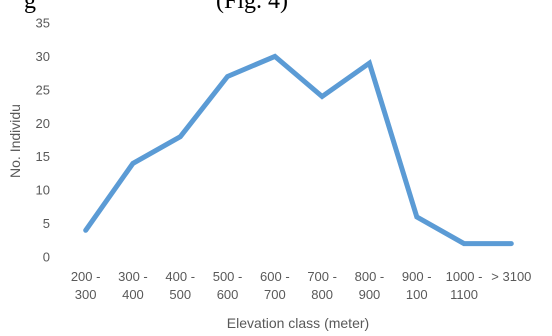 The height and width of the screenshot is (336, 552). What do you see at coordinates (133, 294) in the screenshot?
I see `x-tick-label-line: 400` at bounding box center [133, 294].